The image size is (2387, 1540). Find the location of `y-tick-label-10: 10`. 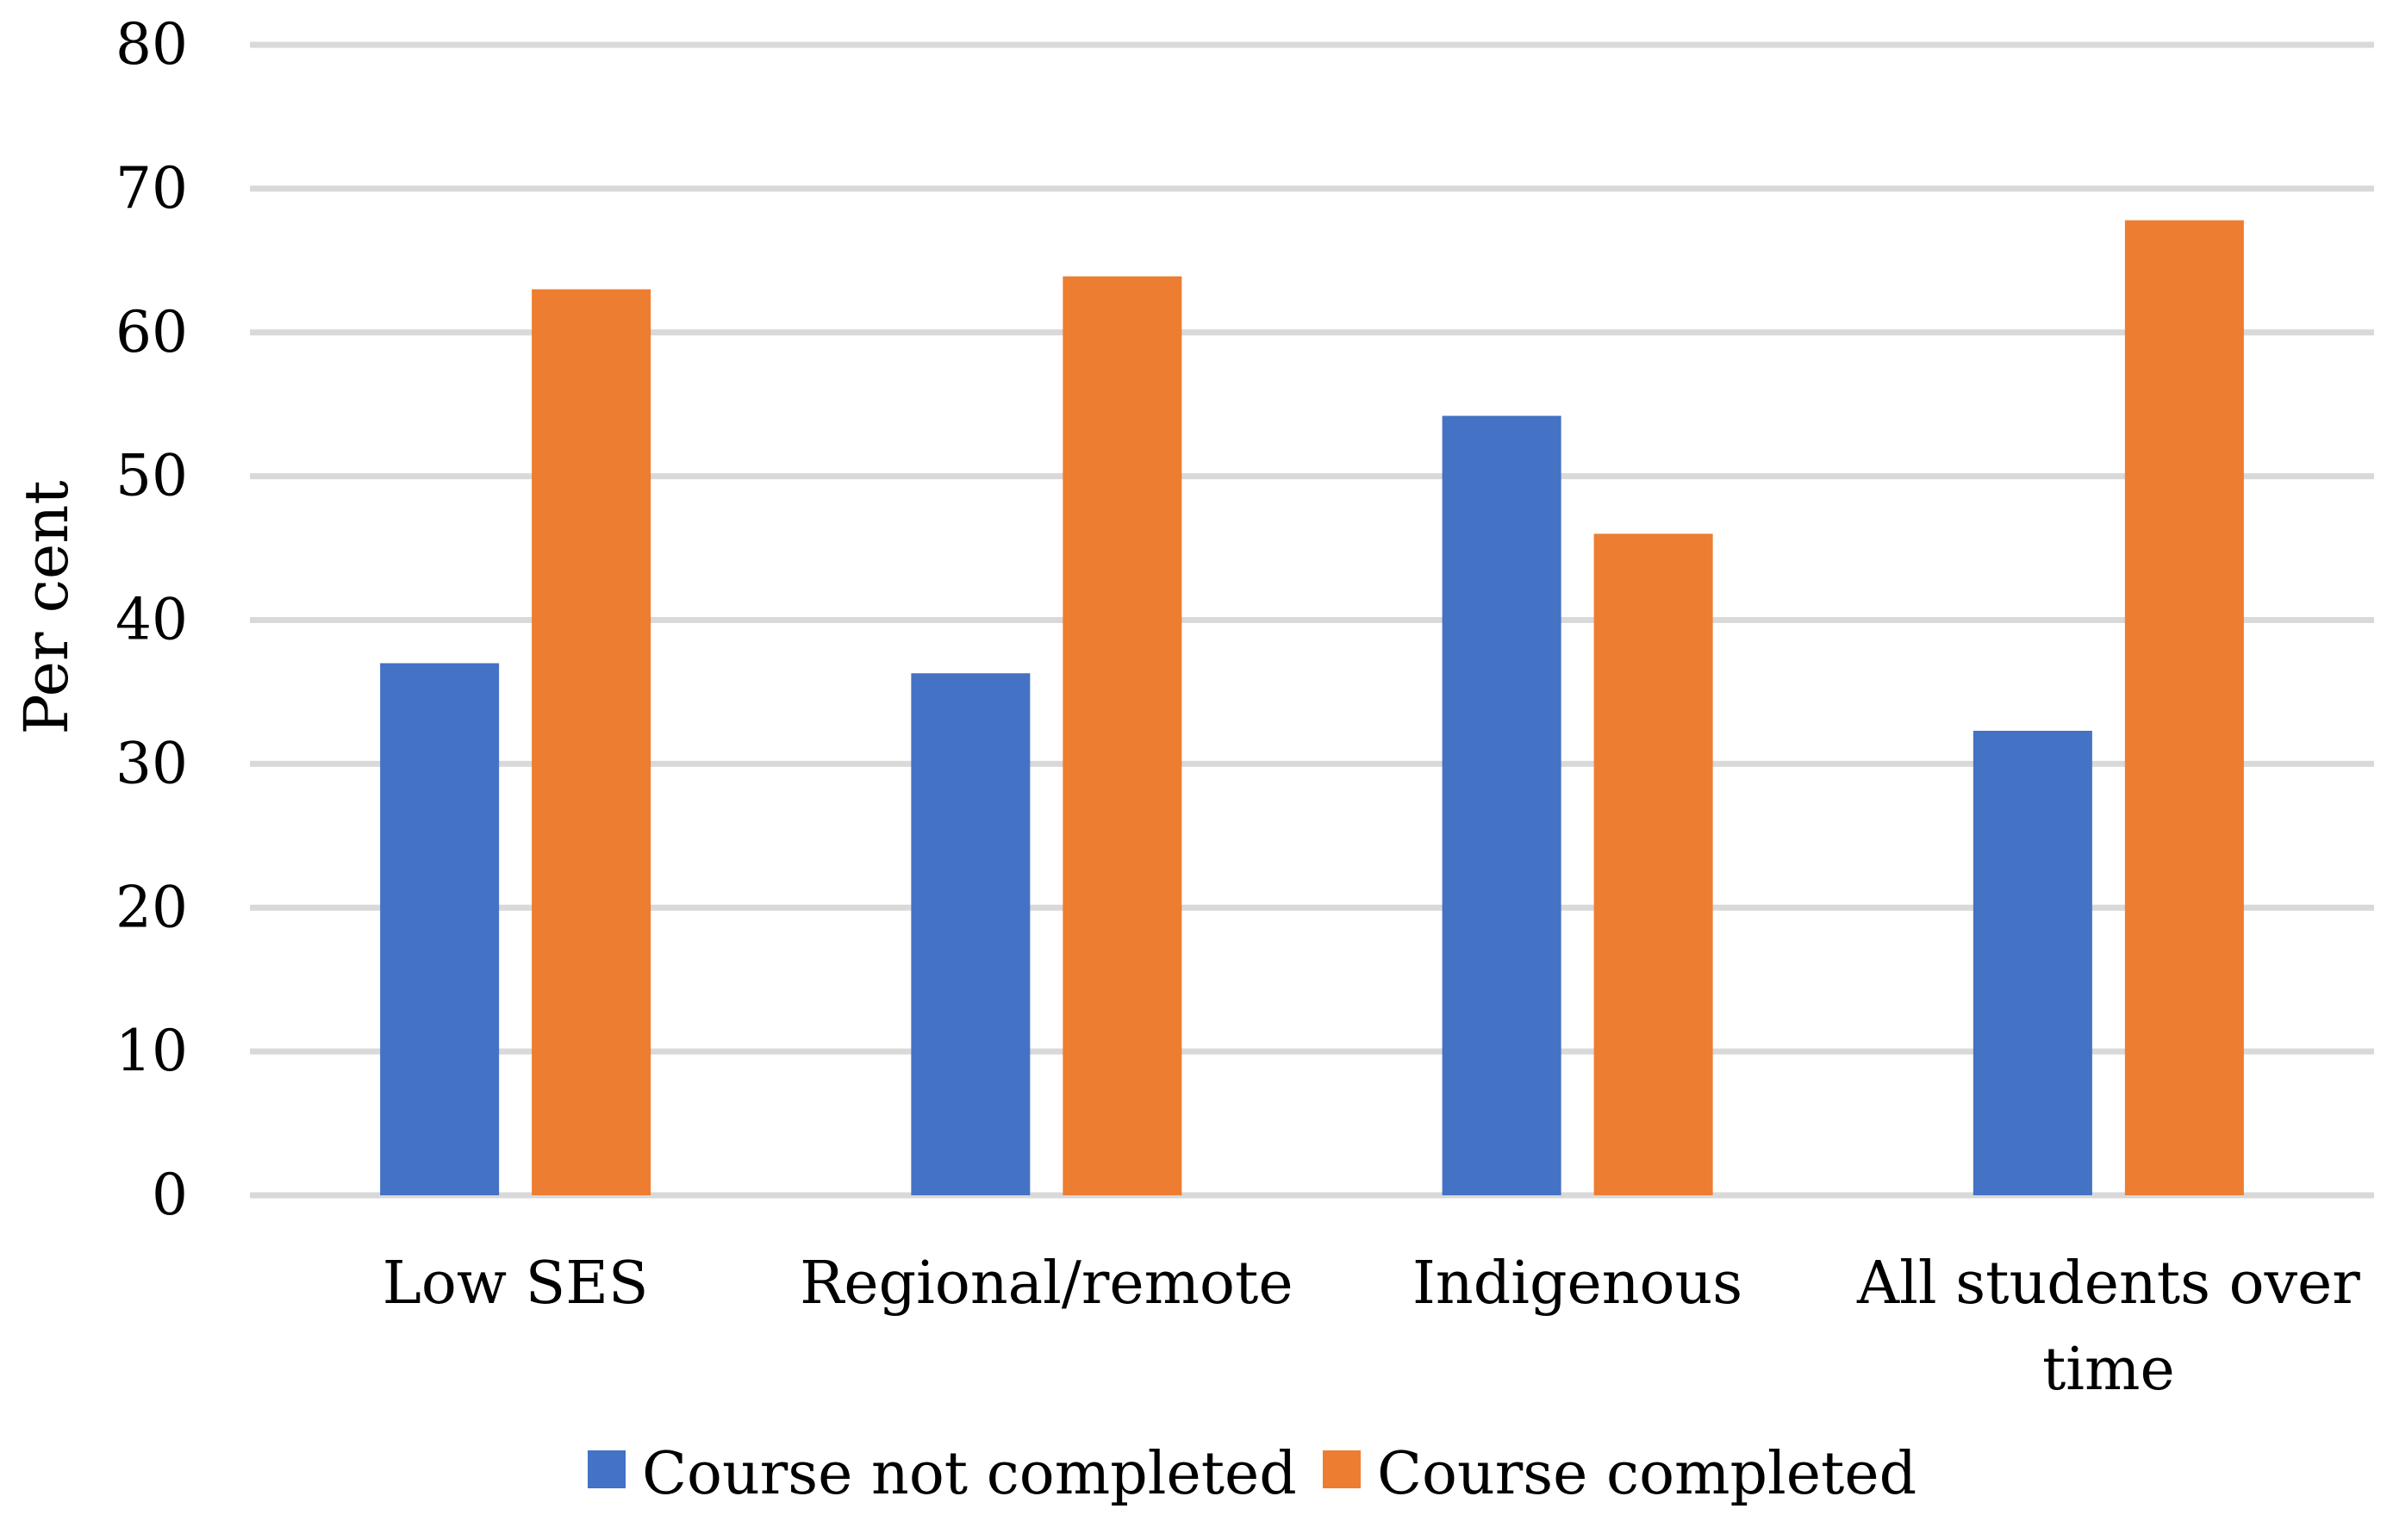

y-tick-label-10: 10 is located at coordinates (151, 1051).